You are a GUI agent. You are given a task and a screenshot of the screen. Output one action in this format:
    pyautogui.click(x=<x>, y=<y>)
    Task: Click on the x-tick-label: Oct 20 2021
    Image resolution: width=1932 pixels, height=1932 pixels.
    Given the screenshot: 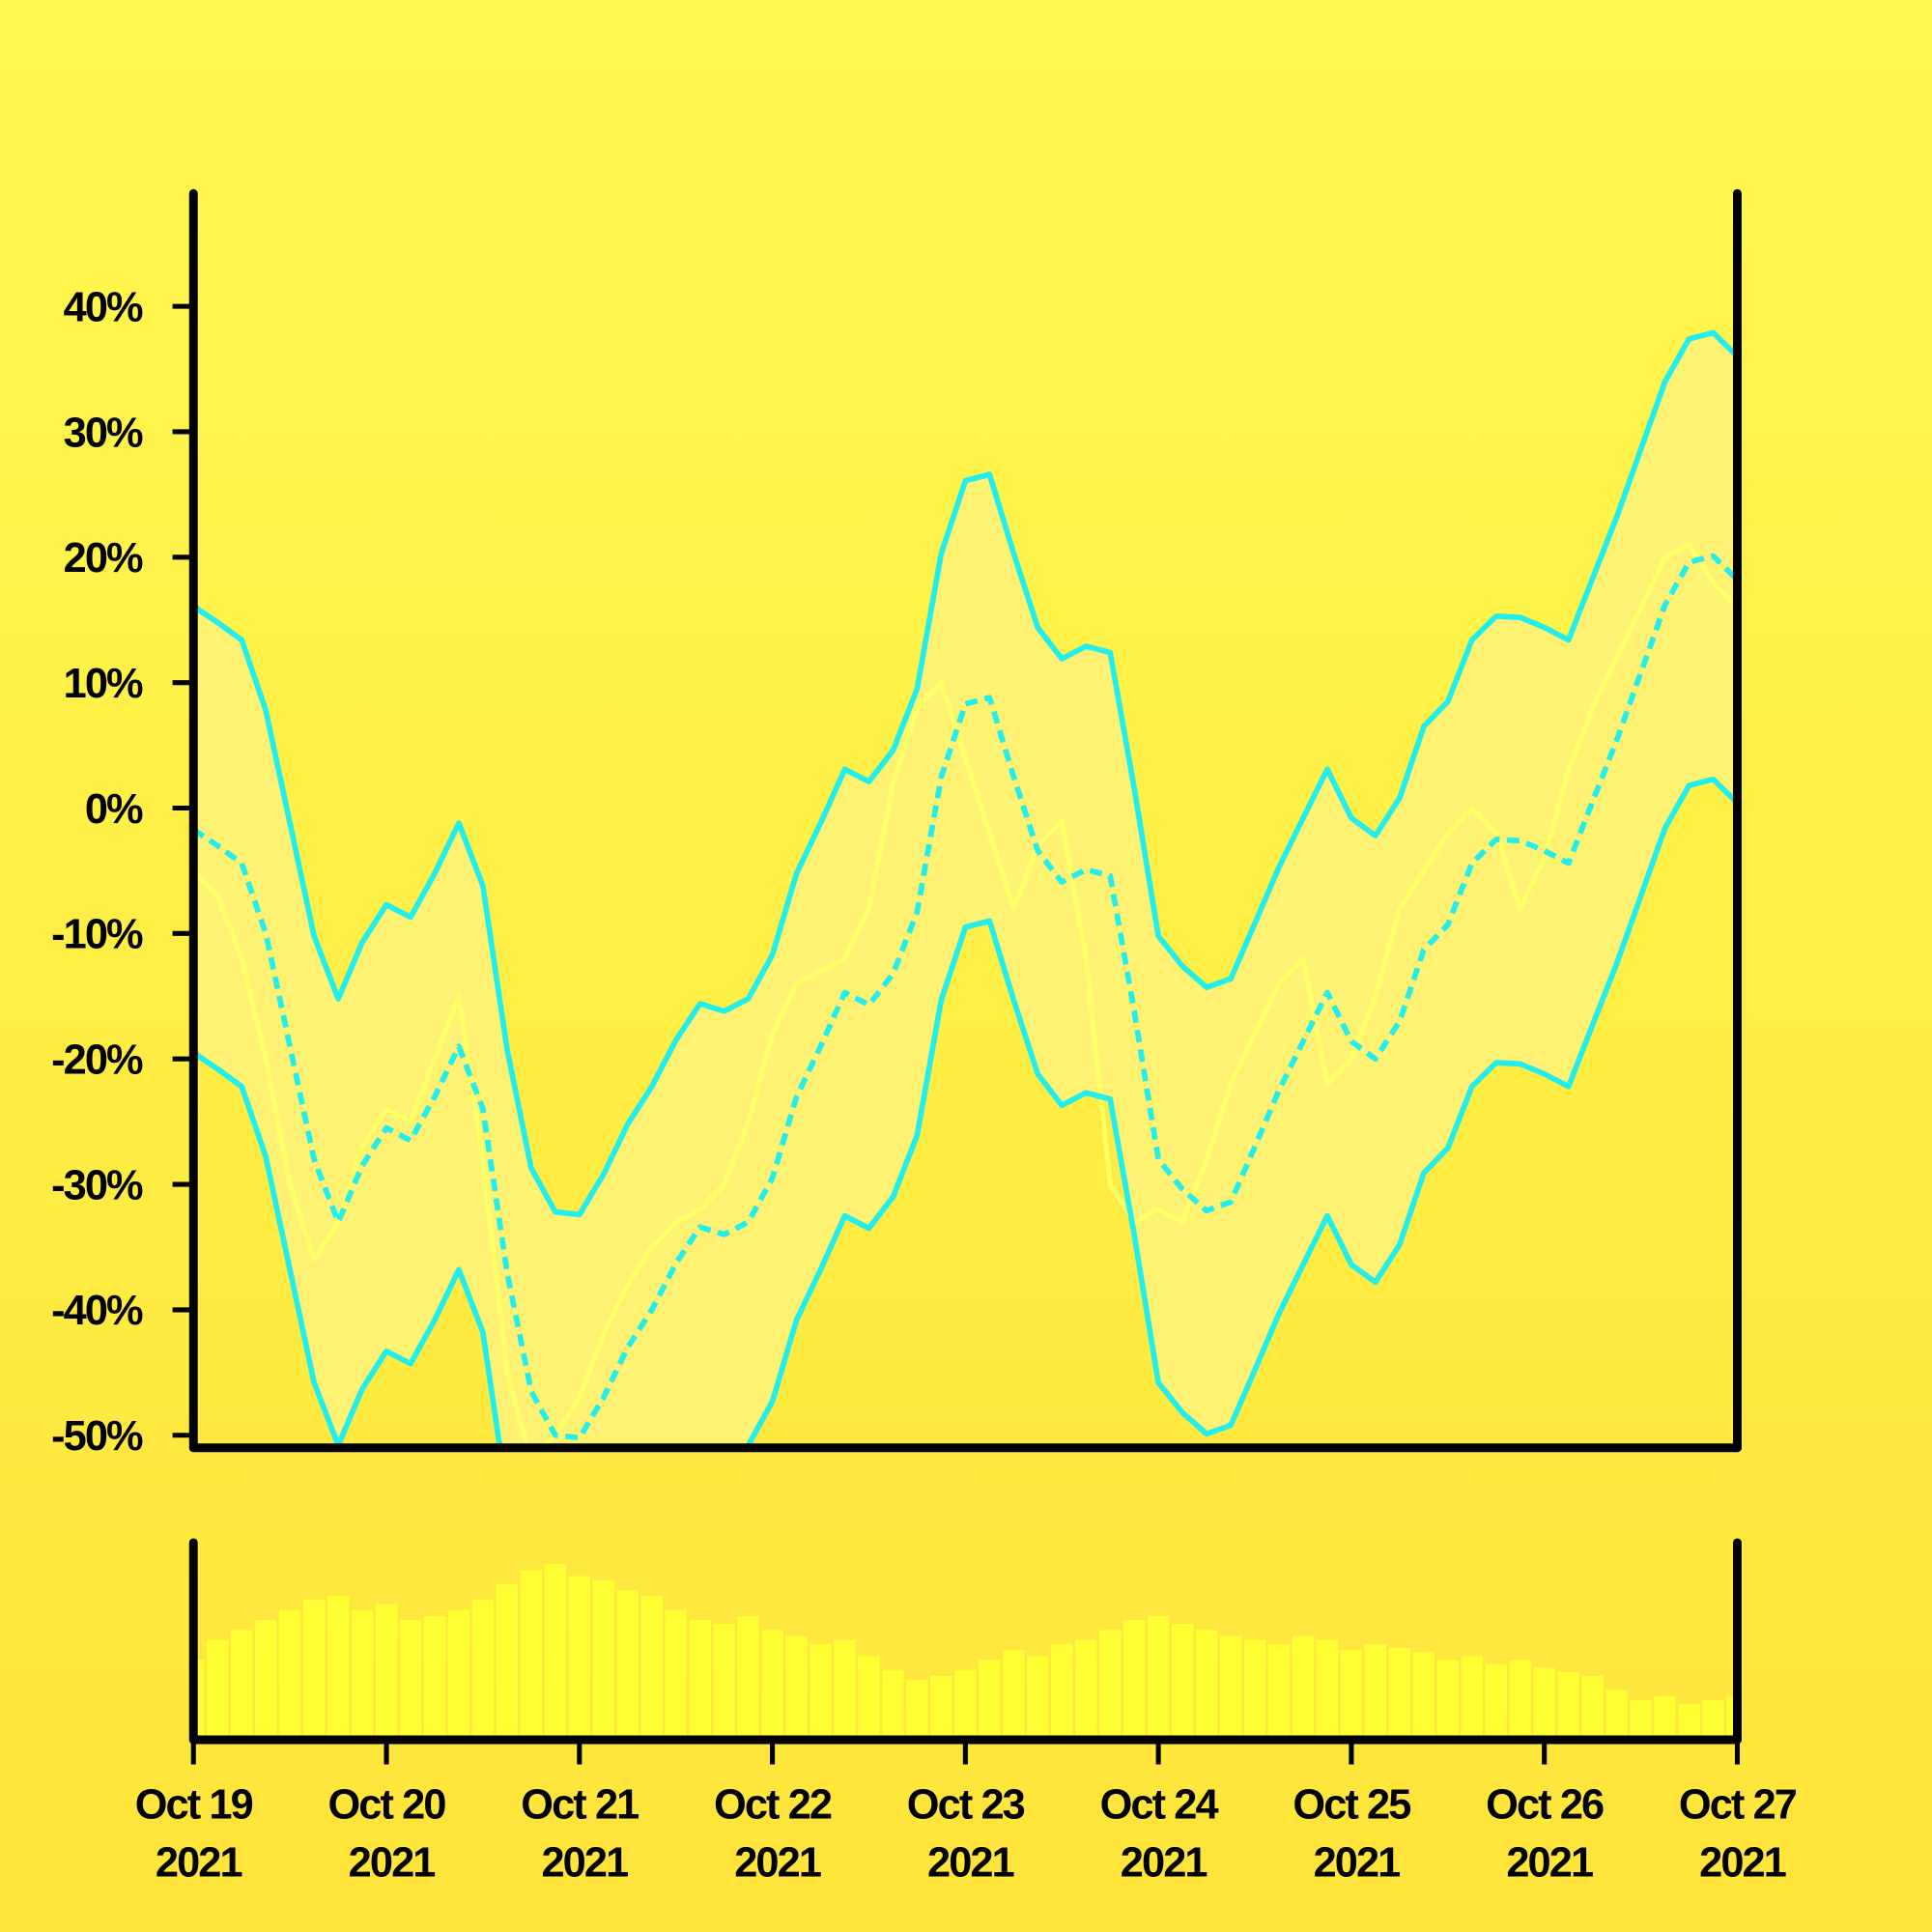 What is the action you would take?
    pyautogui.click(x=386, y=1834)
    